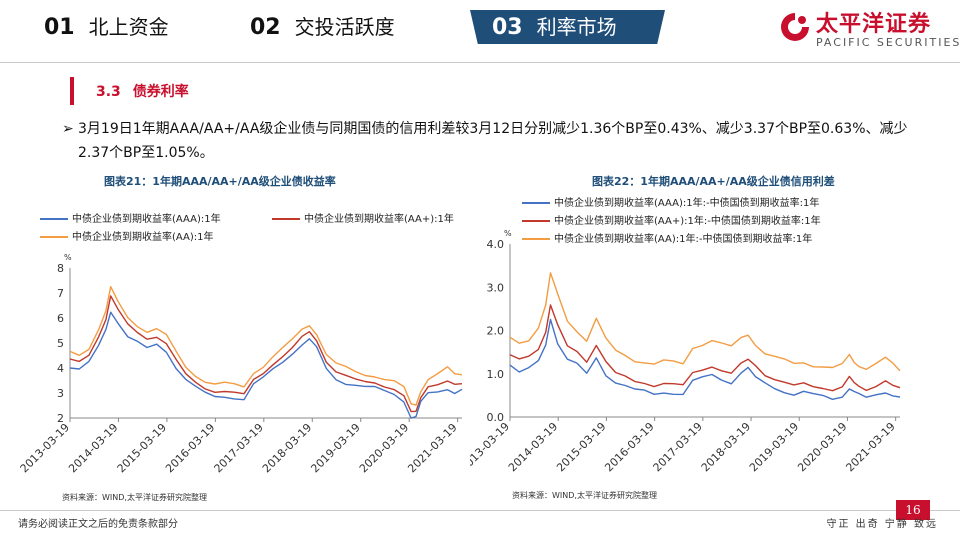  I want to click on y-tick-label: 3.0, so click(496, 287).